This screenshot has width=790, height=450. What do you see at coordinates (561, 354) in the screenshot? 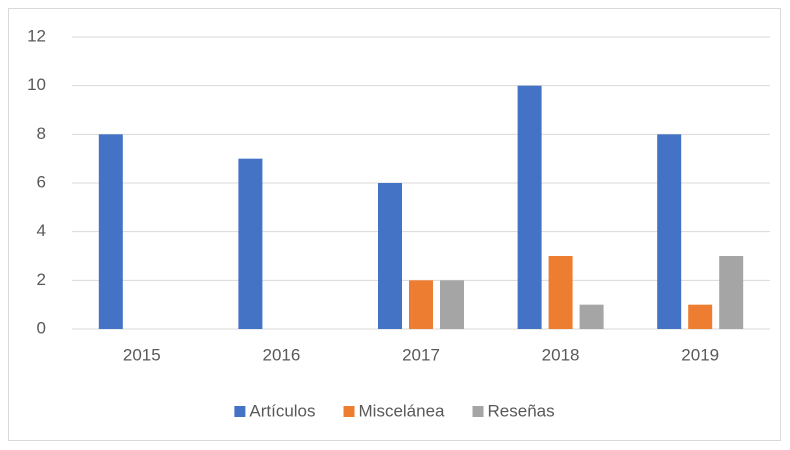
I see `x-tick-label: 2018` at bounding box center [561, 354].